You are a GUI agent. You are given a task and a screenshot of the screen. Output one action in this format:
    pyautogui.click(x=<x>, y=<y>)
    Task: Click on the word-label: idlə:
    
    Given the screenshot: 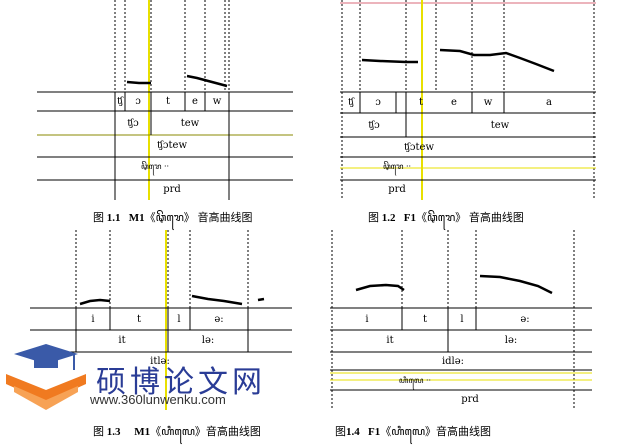 What is the action you would take?
    pyautogui.click(x=453, y=361)
    